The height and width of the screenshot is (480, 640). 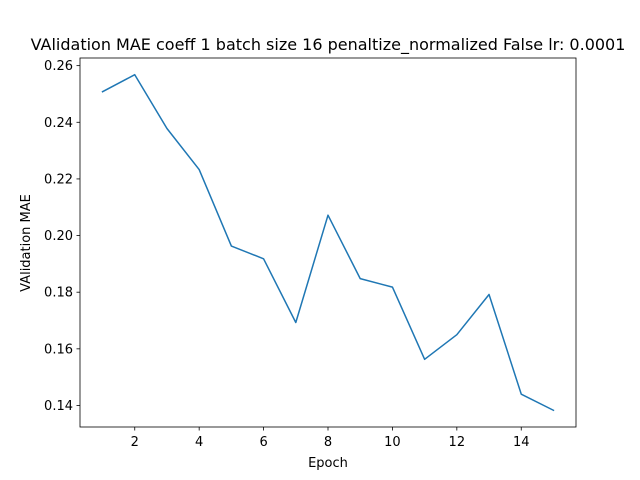 I want to click on x-tick-label: 6, so click(x=263, y=442).